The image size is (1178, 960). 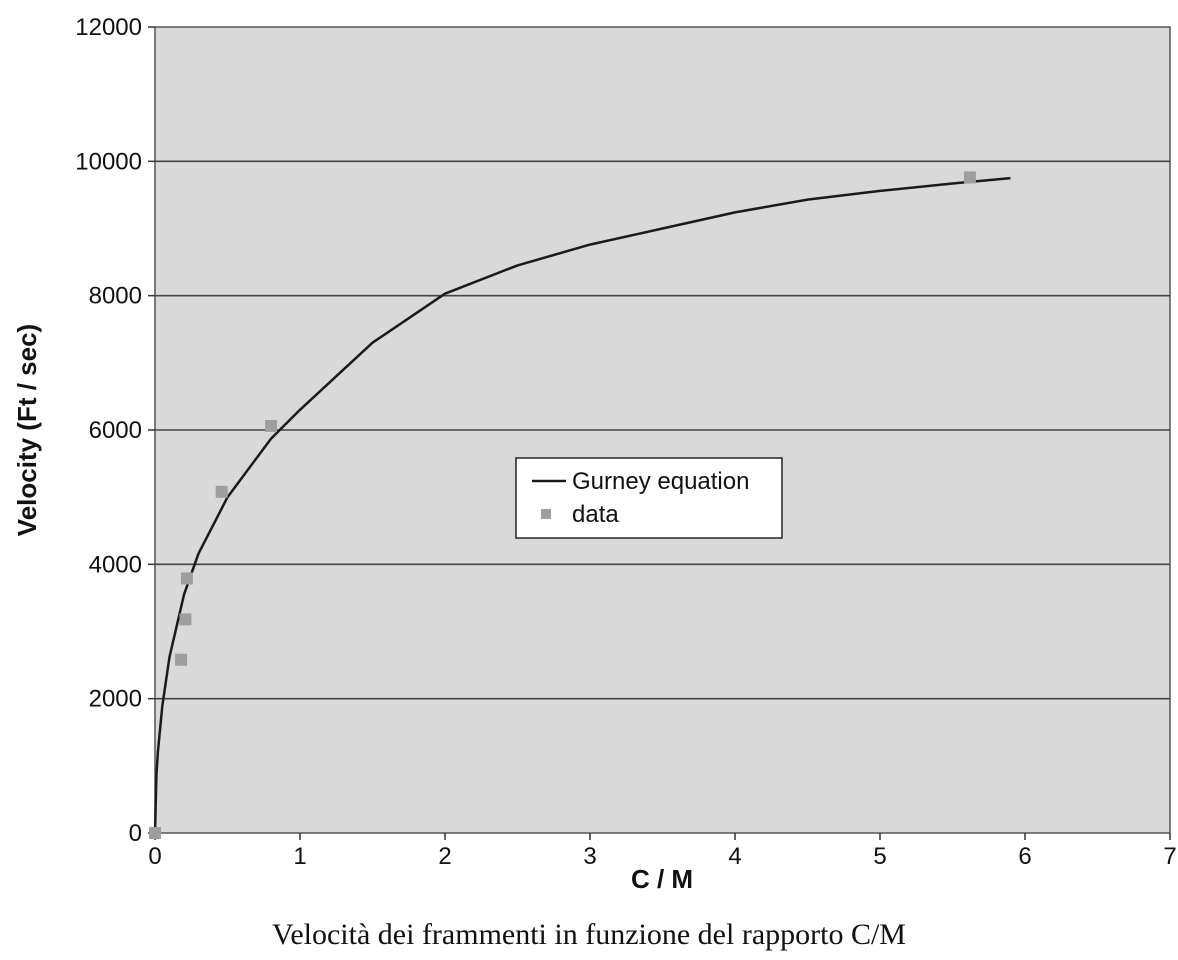 What do you see at coordinates (734, 856) in the screenshot?
I see `x-tick-label: 4` at bounding box center [734, 856].